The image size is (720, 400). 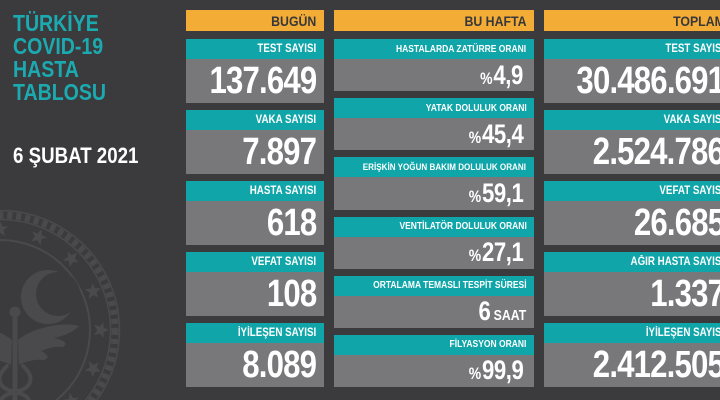 I want to click on stat-value-area: 2.524.786, so click(x=632, y=152).